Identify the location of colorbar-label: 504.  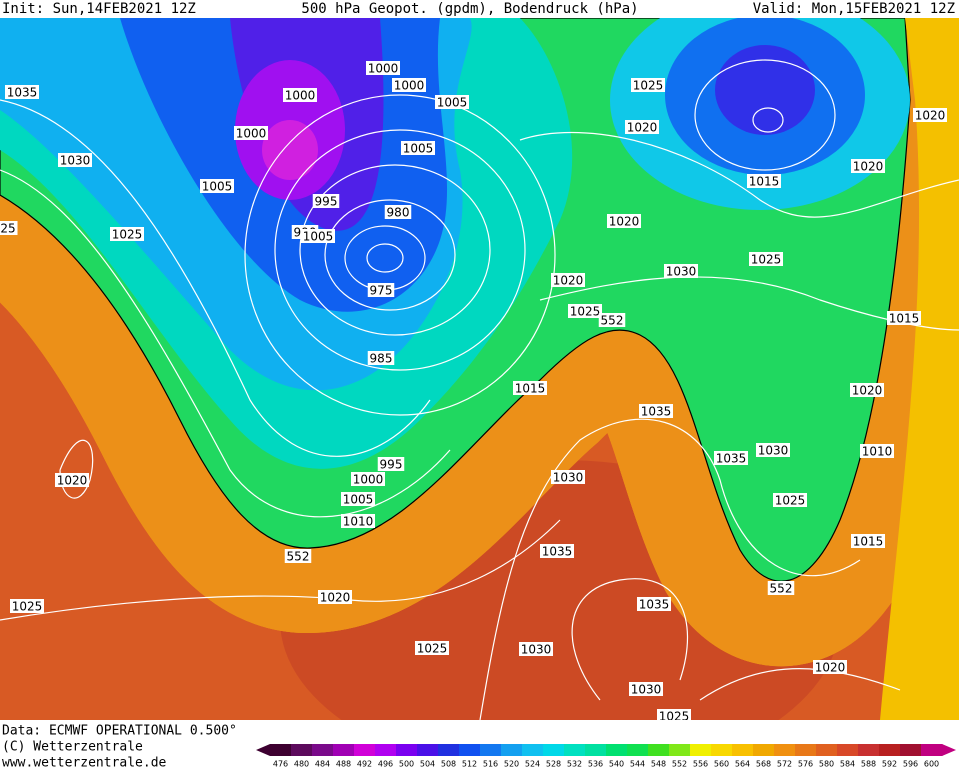
(427, 764).